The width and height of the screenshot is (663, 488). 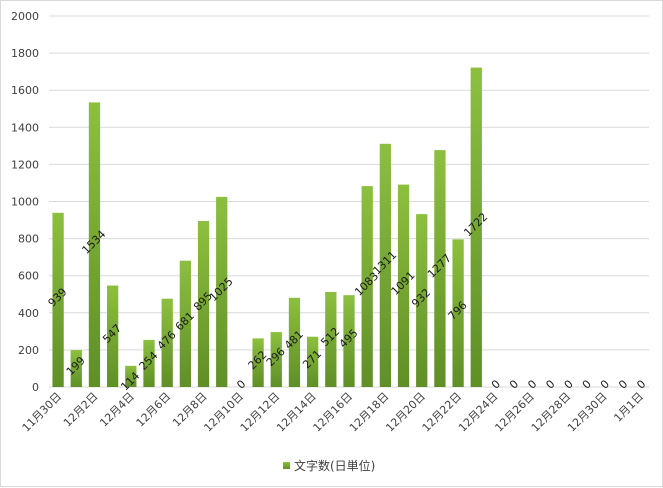 I want to click on y-tick-label: 400, so click(x=28, y=313).